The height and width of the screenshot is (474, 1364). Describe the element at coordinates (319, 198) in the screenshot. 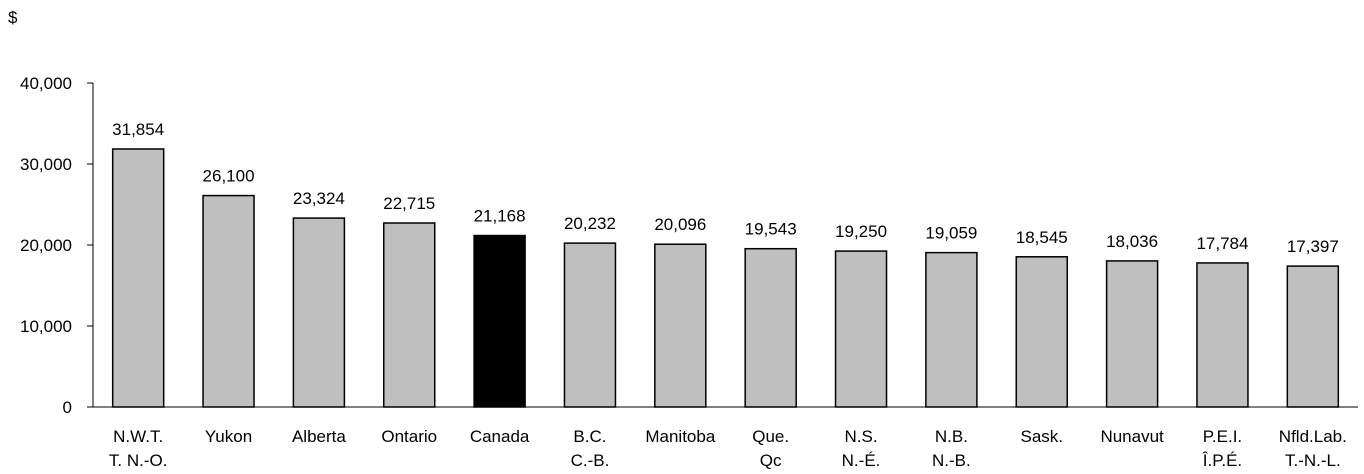

I see `bar-value-label: 23,324` at that location.